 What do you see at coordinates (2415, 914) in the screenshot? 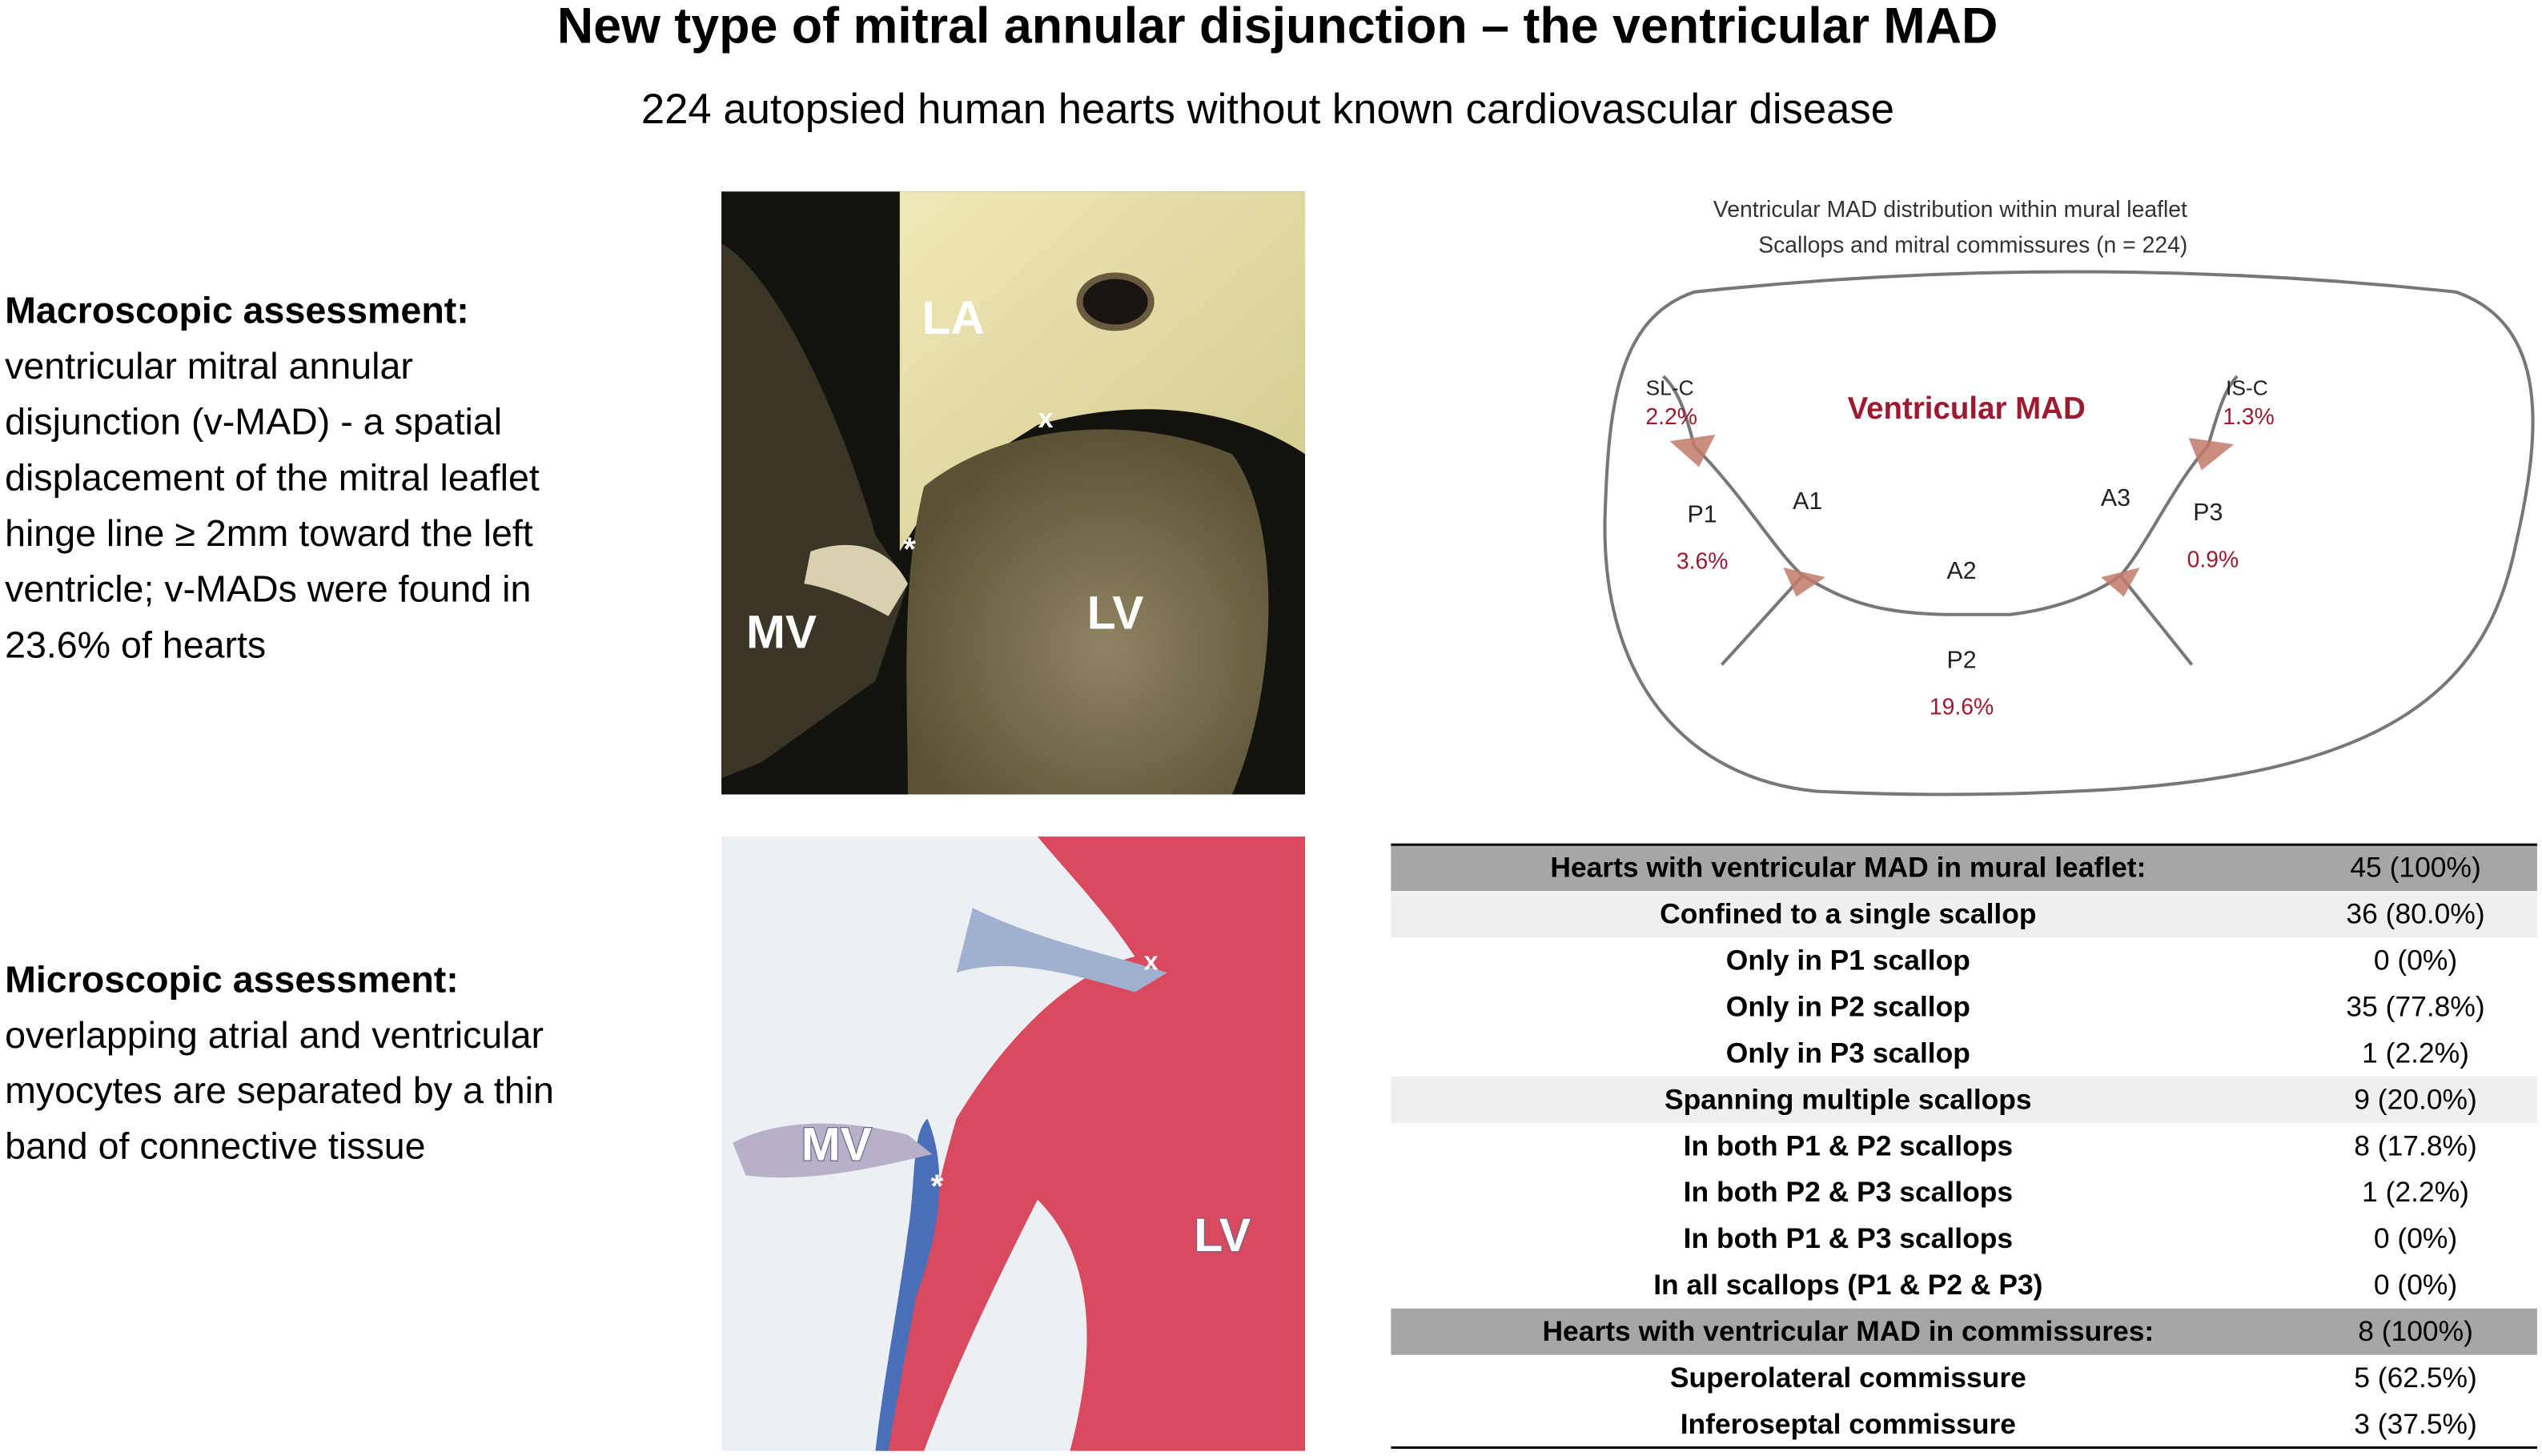
I see `table-cell: 36 (80.0%)` at bounding box center [2415, 914].